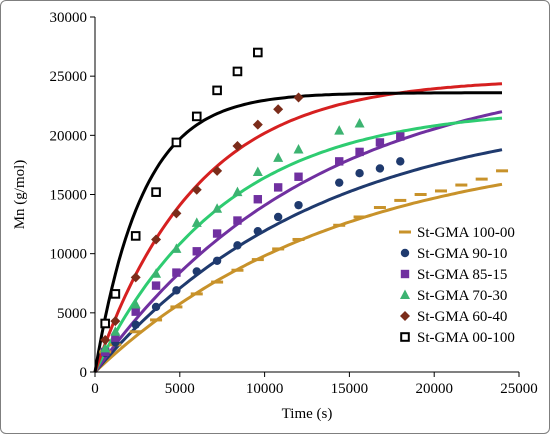 The height and width of the screenshot is (434, 550). I want to click on x-tick-label: 10000, so click(265, 389).